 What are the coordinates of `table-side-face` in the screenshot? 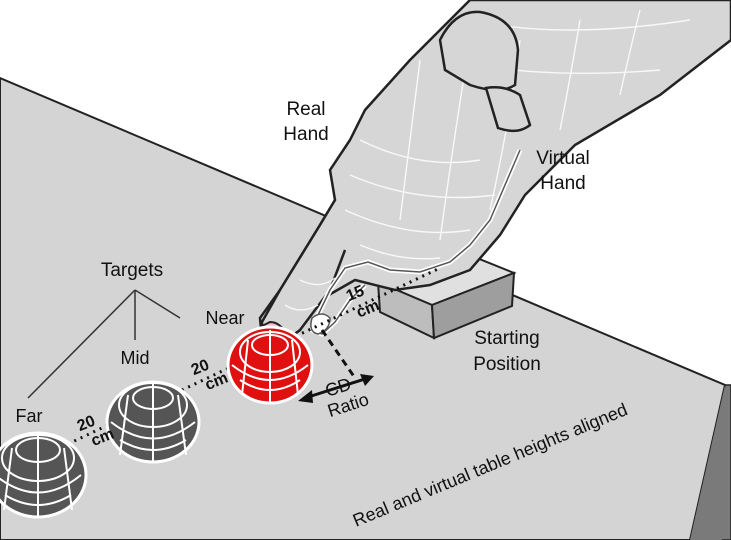 It's located at (707, 462).